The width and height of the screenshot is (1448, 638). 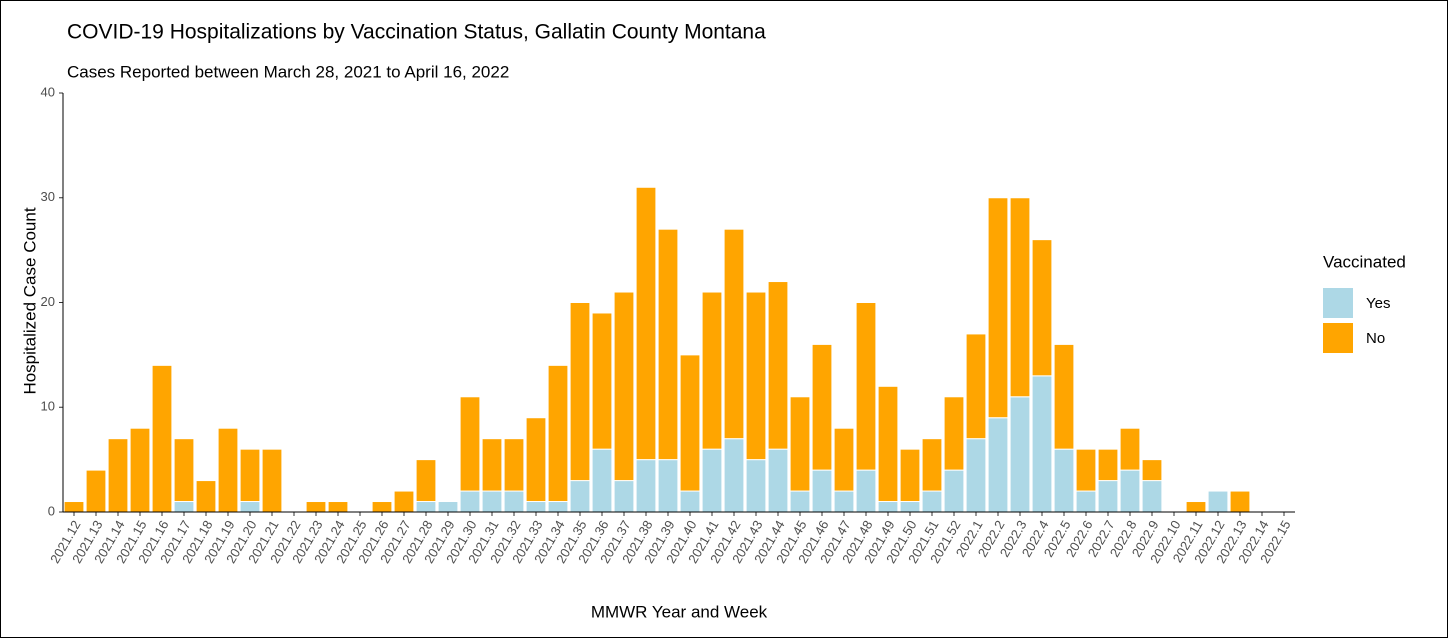 What do you see at coordinates (48, 91) in the screenshot?
I see `y-tick-label: 40` at bounding box center [48, 91].